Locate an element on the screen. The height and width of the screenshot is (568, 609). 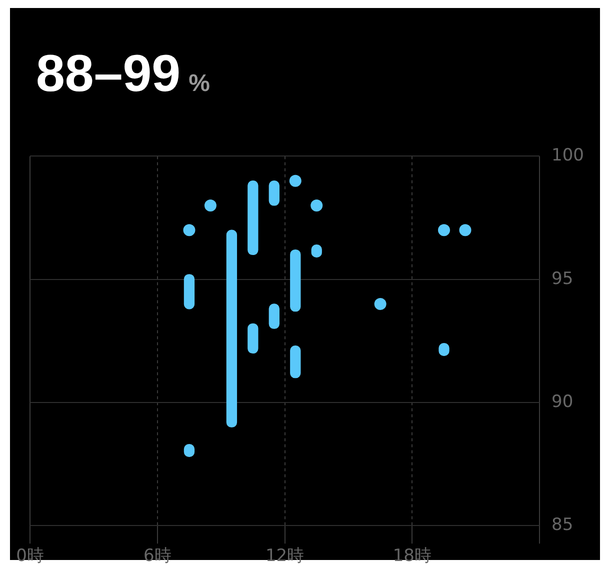
y-tick-label: 95 is located at coordinates (563, 278).